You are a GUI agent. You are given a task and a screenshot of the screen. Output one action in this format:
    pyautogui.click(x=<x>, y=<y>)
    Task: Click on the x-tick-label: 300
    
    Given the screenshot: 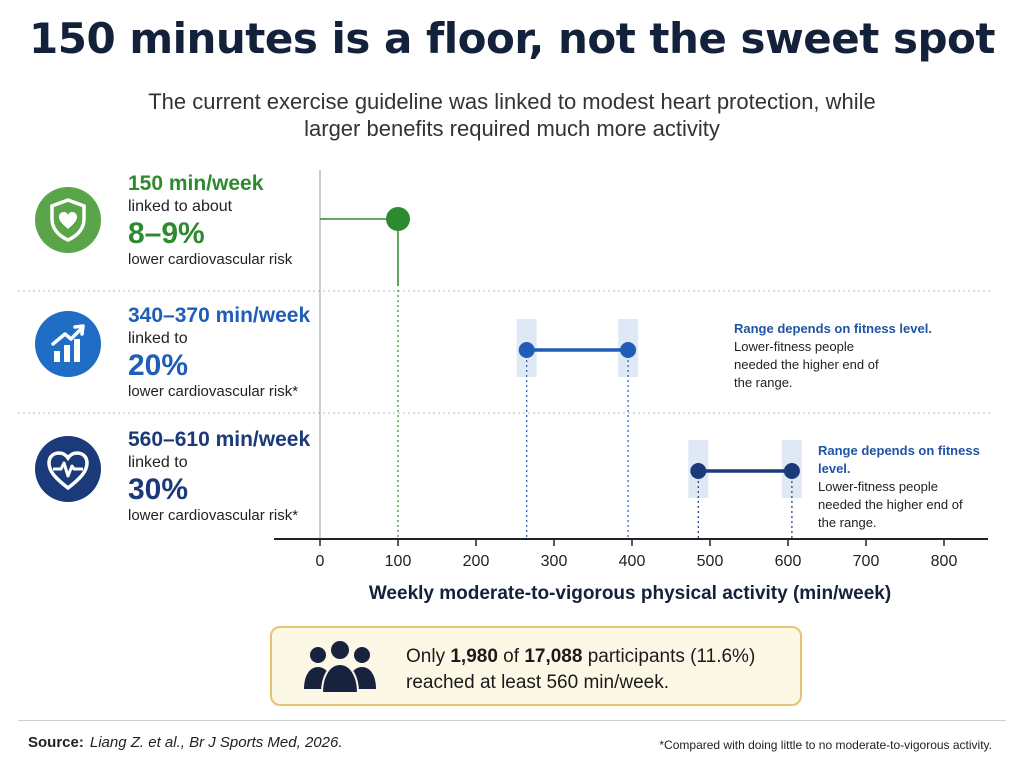 What is the action you would take?
    pyautogui.click(x=554, y=561)
    